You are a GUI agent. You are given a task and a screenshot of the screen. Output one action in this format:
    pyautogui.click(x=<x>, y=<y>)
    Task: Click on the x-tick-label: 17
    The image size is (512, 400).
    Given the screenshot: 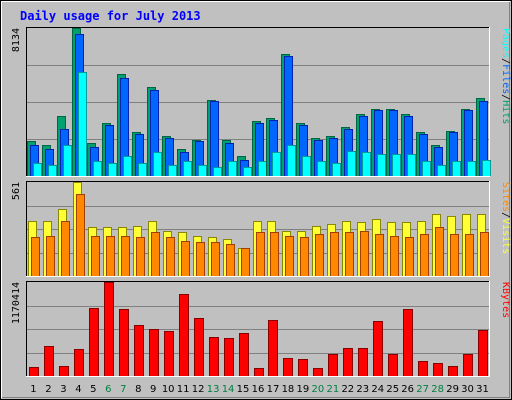 What is the action you would take?
    pyautogui.click(x=273, y=389)
    